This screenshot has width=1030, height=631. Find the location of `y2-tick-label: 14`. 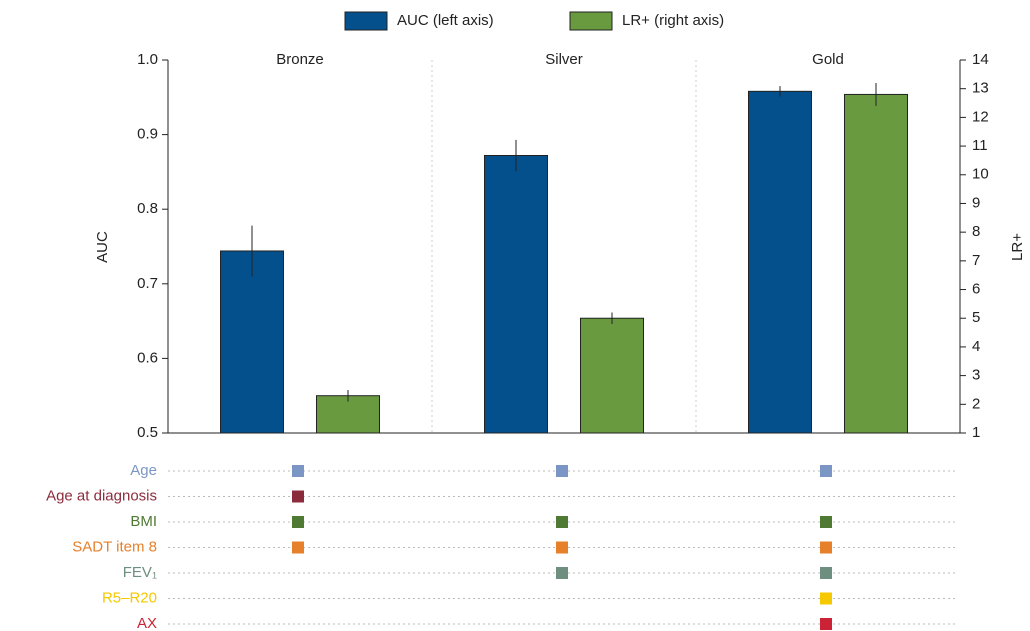

y2-tick-label: 14 is located at coordinates (980, 59).